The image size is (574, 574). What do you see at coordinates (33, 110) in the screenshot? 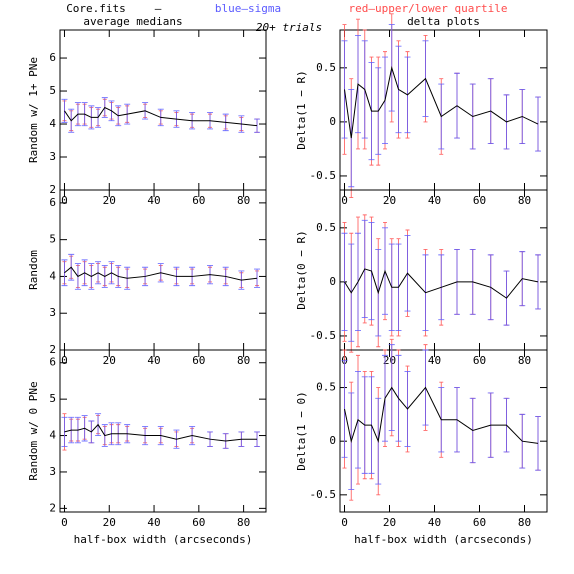
I see `y-axis-label: Random w/ 1+ PNe` at bounding box center [33, 110].